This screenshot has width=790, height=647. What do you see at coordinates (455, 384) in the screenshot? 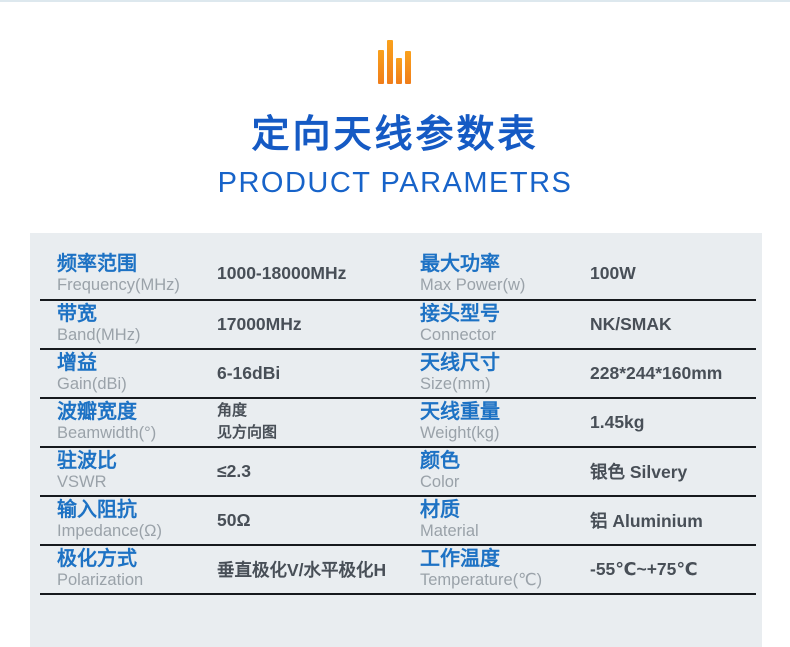
I see `param-name-en: Size(mm)` at bounding box center [455, 384].